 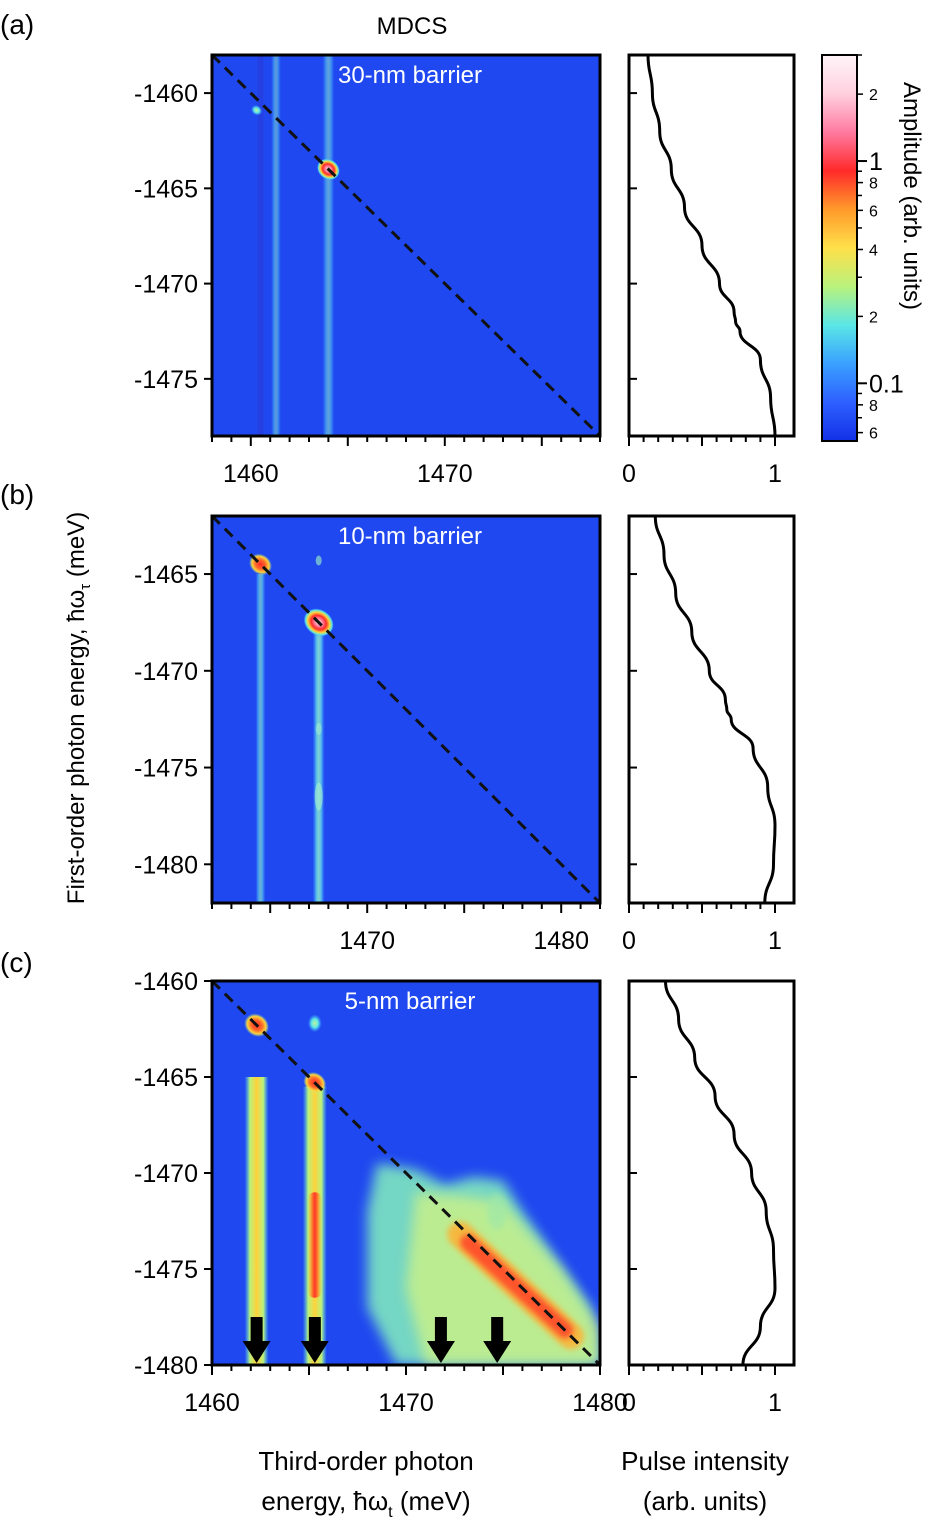 I want to click on colorbar-fill, so click(x=839, y=248).